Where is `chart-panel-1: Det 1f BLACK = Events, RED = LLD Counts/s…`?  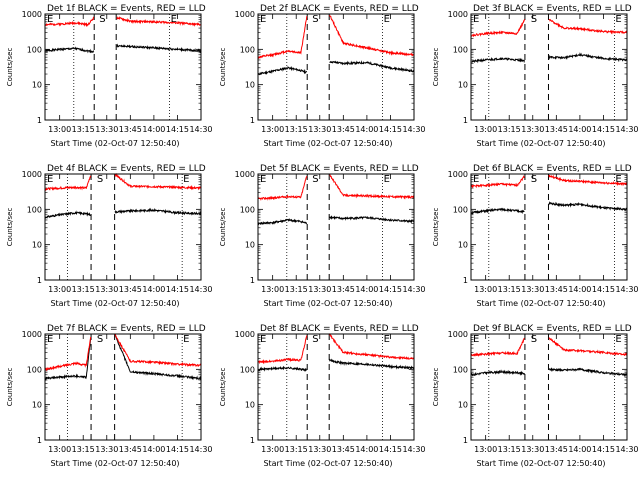
chart-panel-1: Det 1f BLACK = Events, RED = LLD Counts/s… is located at coordinates (109, 76).